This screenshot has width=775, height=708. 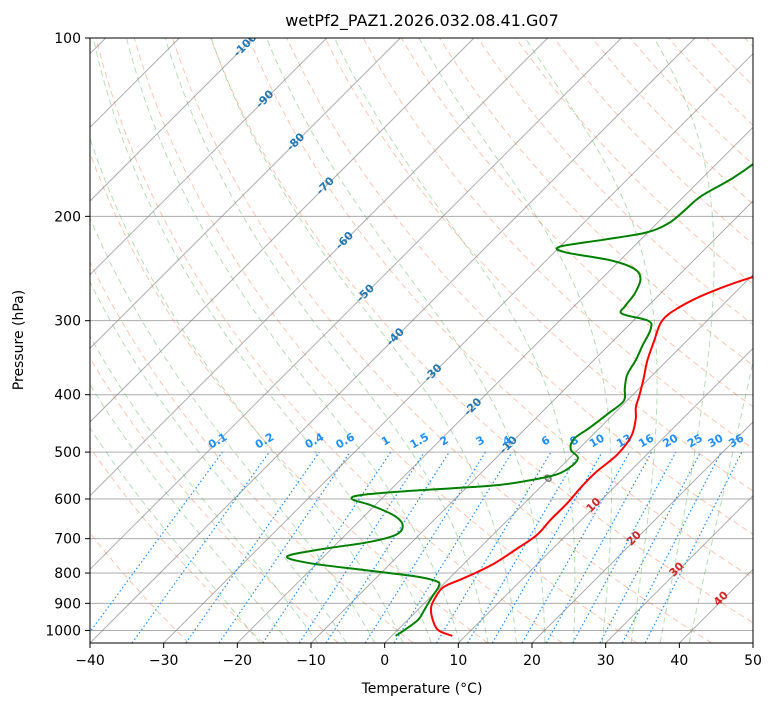 What do you see at coordinates (594, 505) in the screenshot?
I see `dry-adiabat-label: 10` at bounding box center [594, 505].